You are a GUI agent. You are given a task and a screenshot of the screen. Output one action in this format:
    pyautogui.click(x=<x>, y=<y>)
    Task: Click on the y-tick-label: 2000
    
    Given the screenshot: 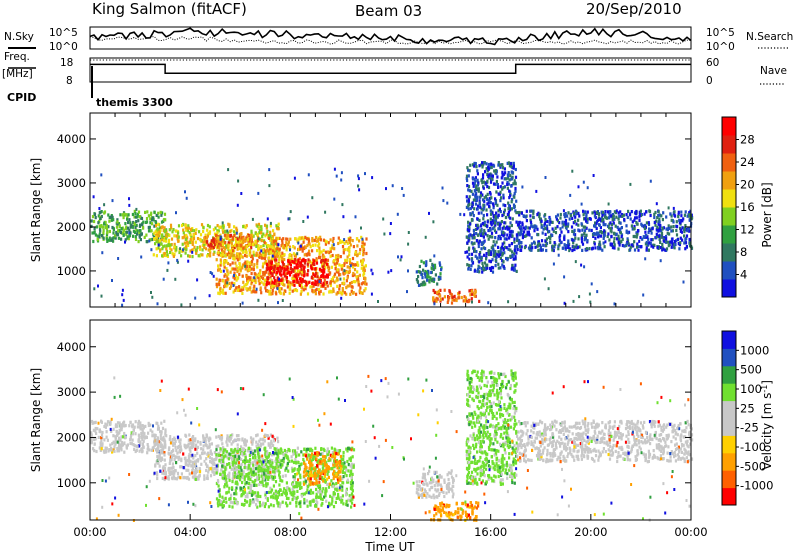 What is the action you would take?
    pyautogui.click(x=71, y=227)
    